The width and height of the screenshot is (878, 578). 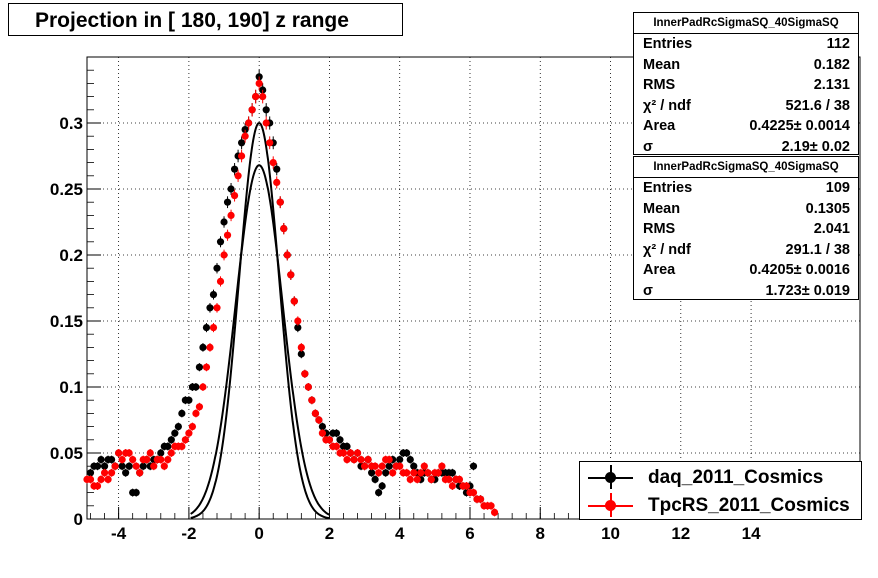 What do you see at coordinates (540, 533) in the screenshot?
I see `x-tick-label: 8` at bounding box center [540, 533].